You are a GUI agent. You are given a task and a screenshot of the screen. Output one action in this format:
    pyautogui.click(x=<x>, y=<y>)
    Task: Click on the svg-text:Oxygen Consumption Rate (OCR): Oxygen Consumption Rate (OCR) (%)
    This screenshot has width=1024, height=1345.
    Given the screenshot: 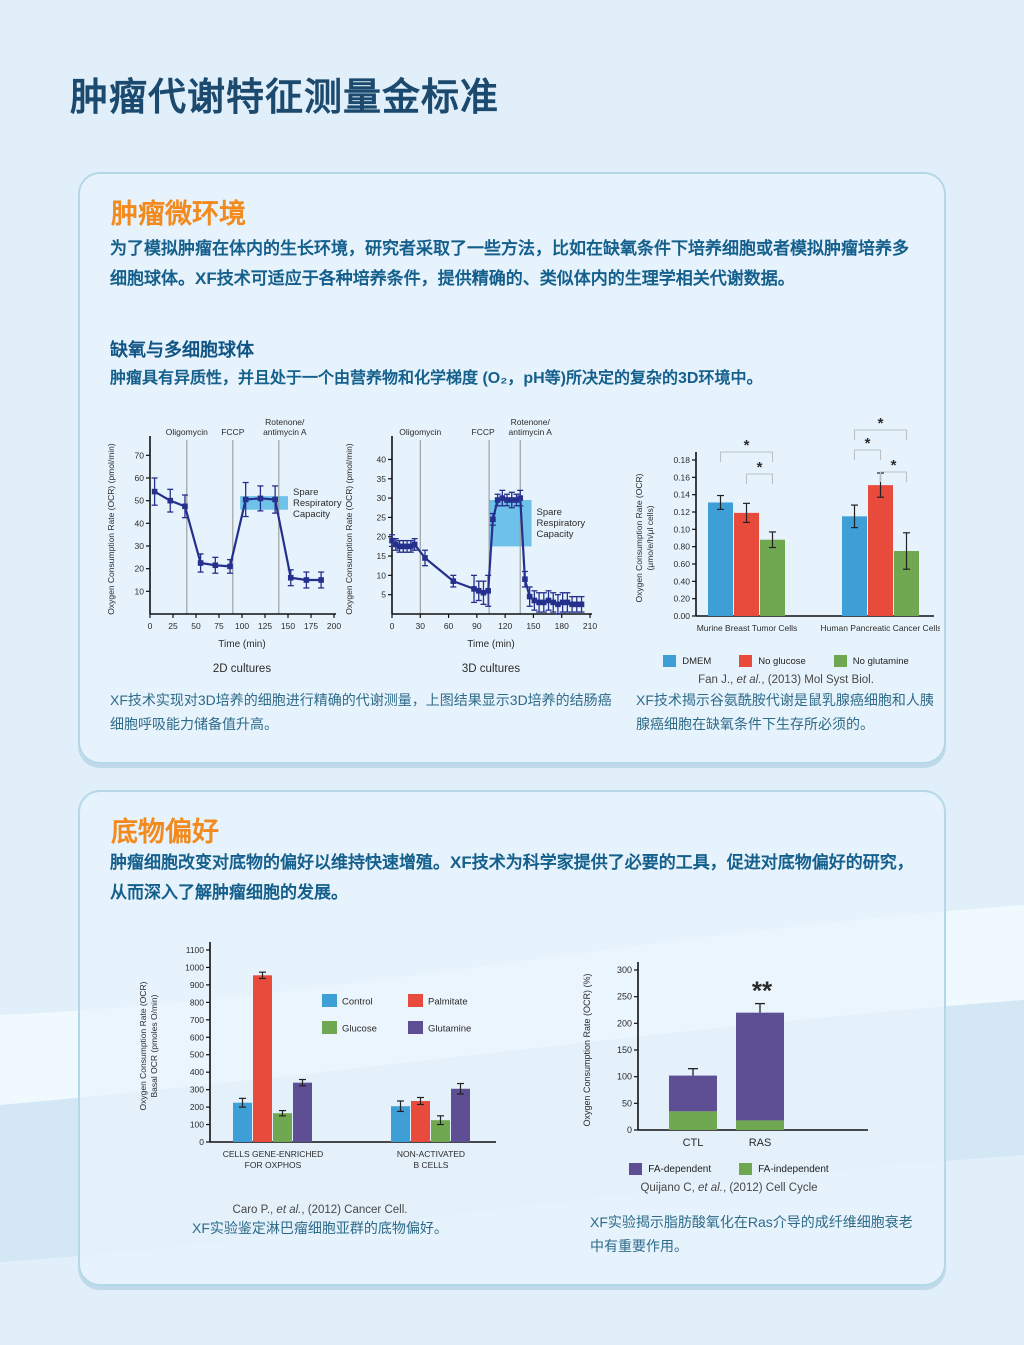 What is the action you would take?
    pyautogui.click(x=587, y=1049)
    